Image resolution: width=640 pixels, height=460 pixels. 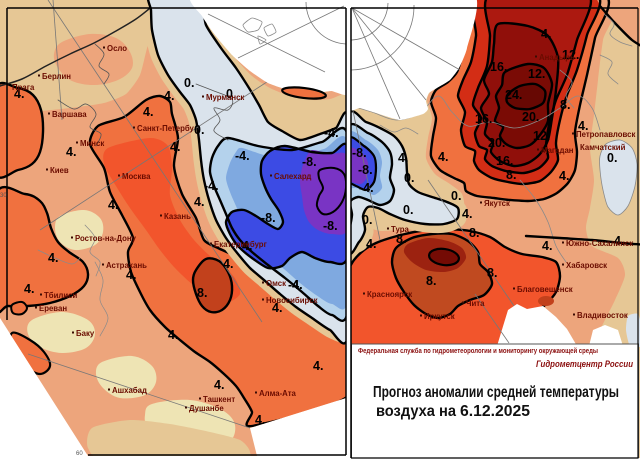 What do you see at coordinates (475, 303) in the screenshot?
I see `svg-text: Чита` at bounding box center [475, 303].